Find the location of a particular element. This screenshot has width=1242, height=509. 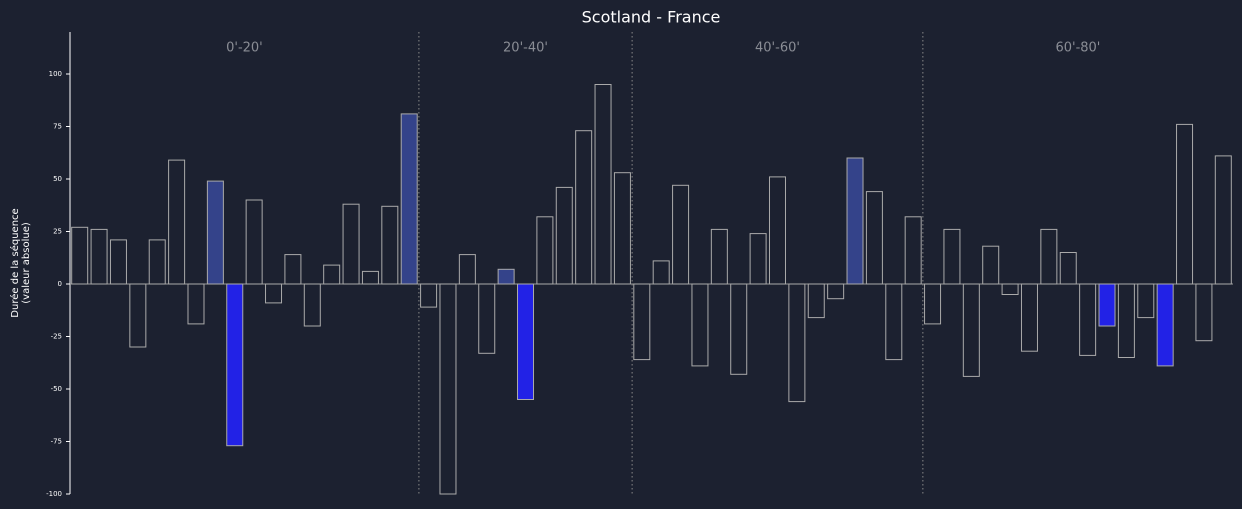

y-axis-label: (valeur absolue) is located at coordinates (26, 263).